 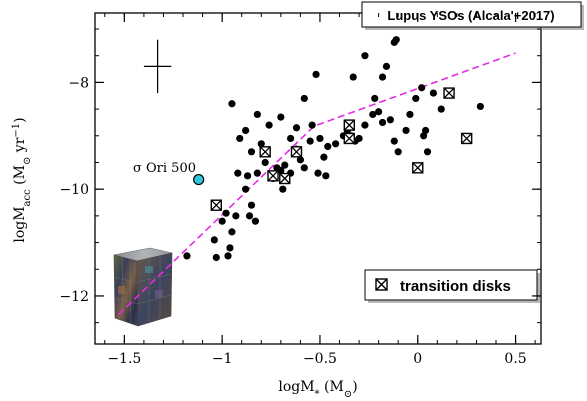 I want to click on x-label-main: logM, so click(x=296, y=387).